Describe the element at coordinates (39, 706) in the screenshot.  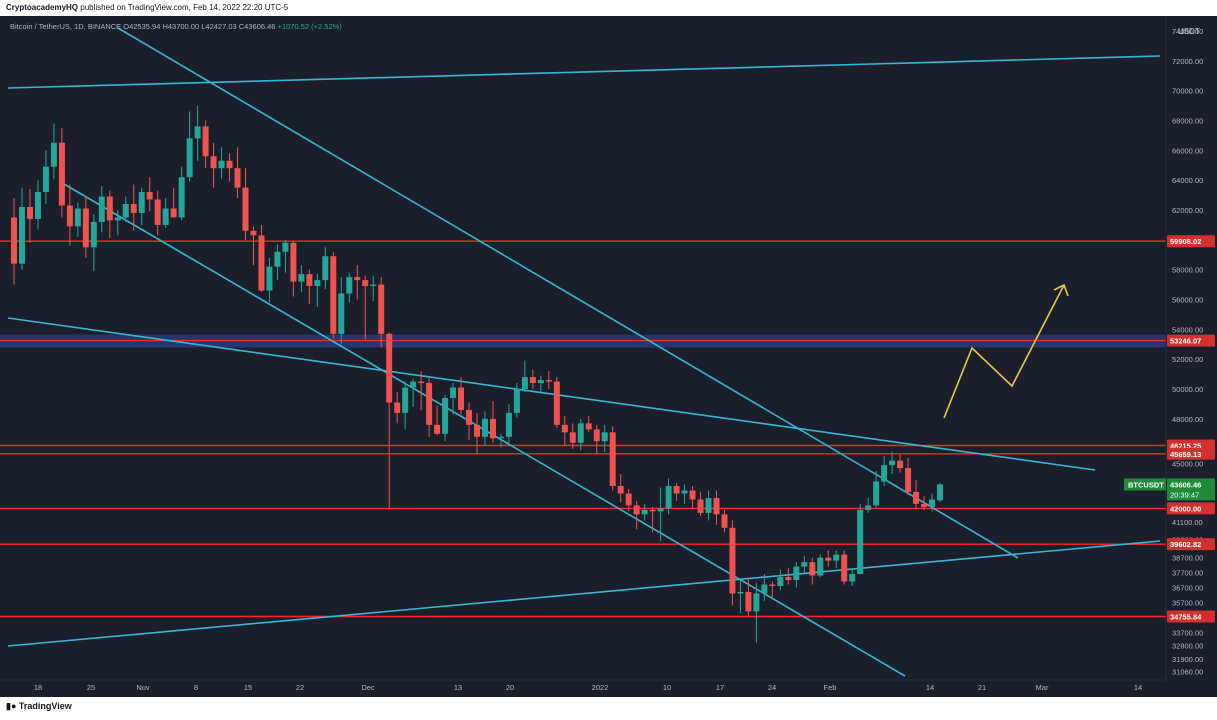
I see `tradingview-logo: ▮● TradingView` at that location.